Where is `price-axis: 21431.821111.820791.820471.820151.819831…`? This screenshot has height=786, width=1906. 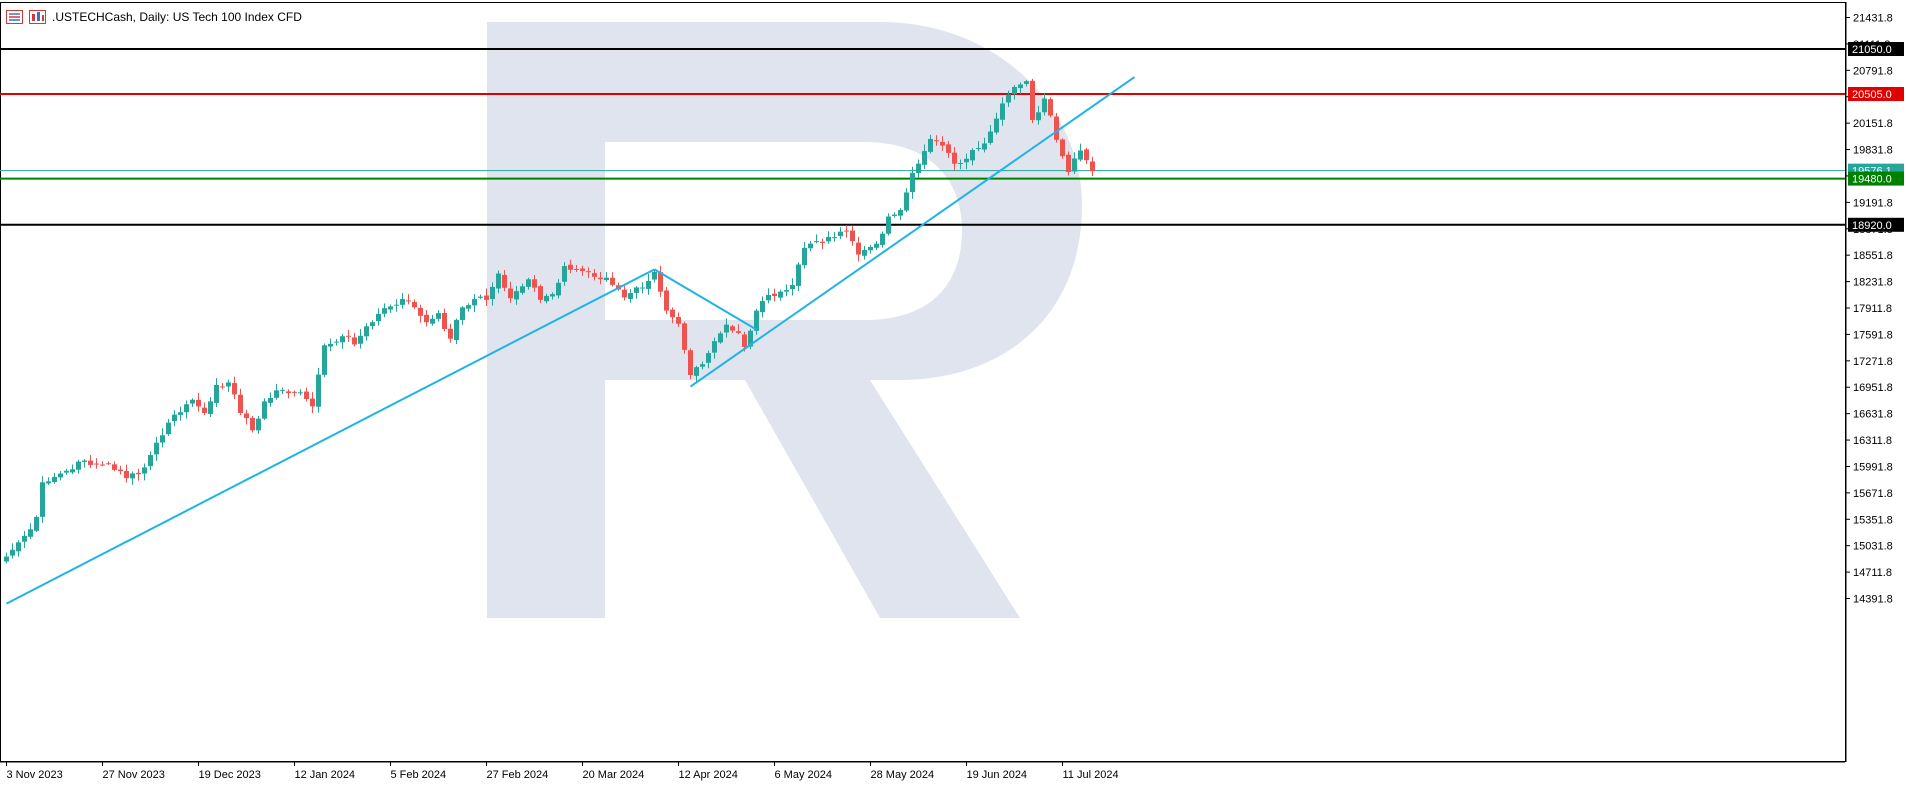
price-axis: 21431.821111.820791.820471.820151.819831… is located at coordinates (1875, 390).